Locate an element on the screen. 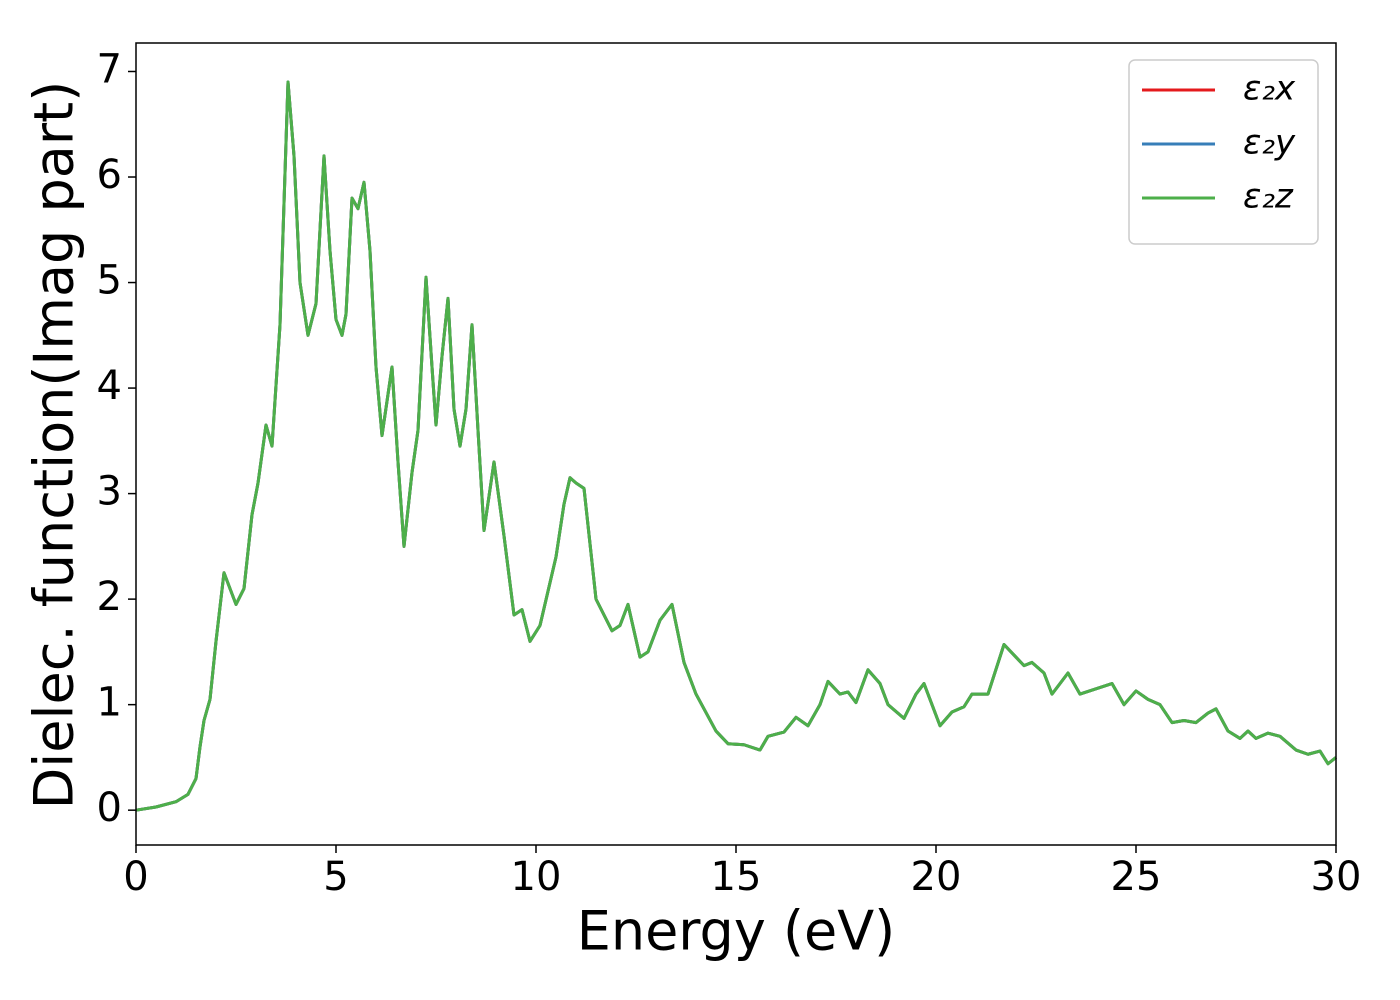 This screenshot has height=1000, width=1400. y-tick-label: 7 is located at coordinates (109, 69).